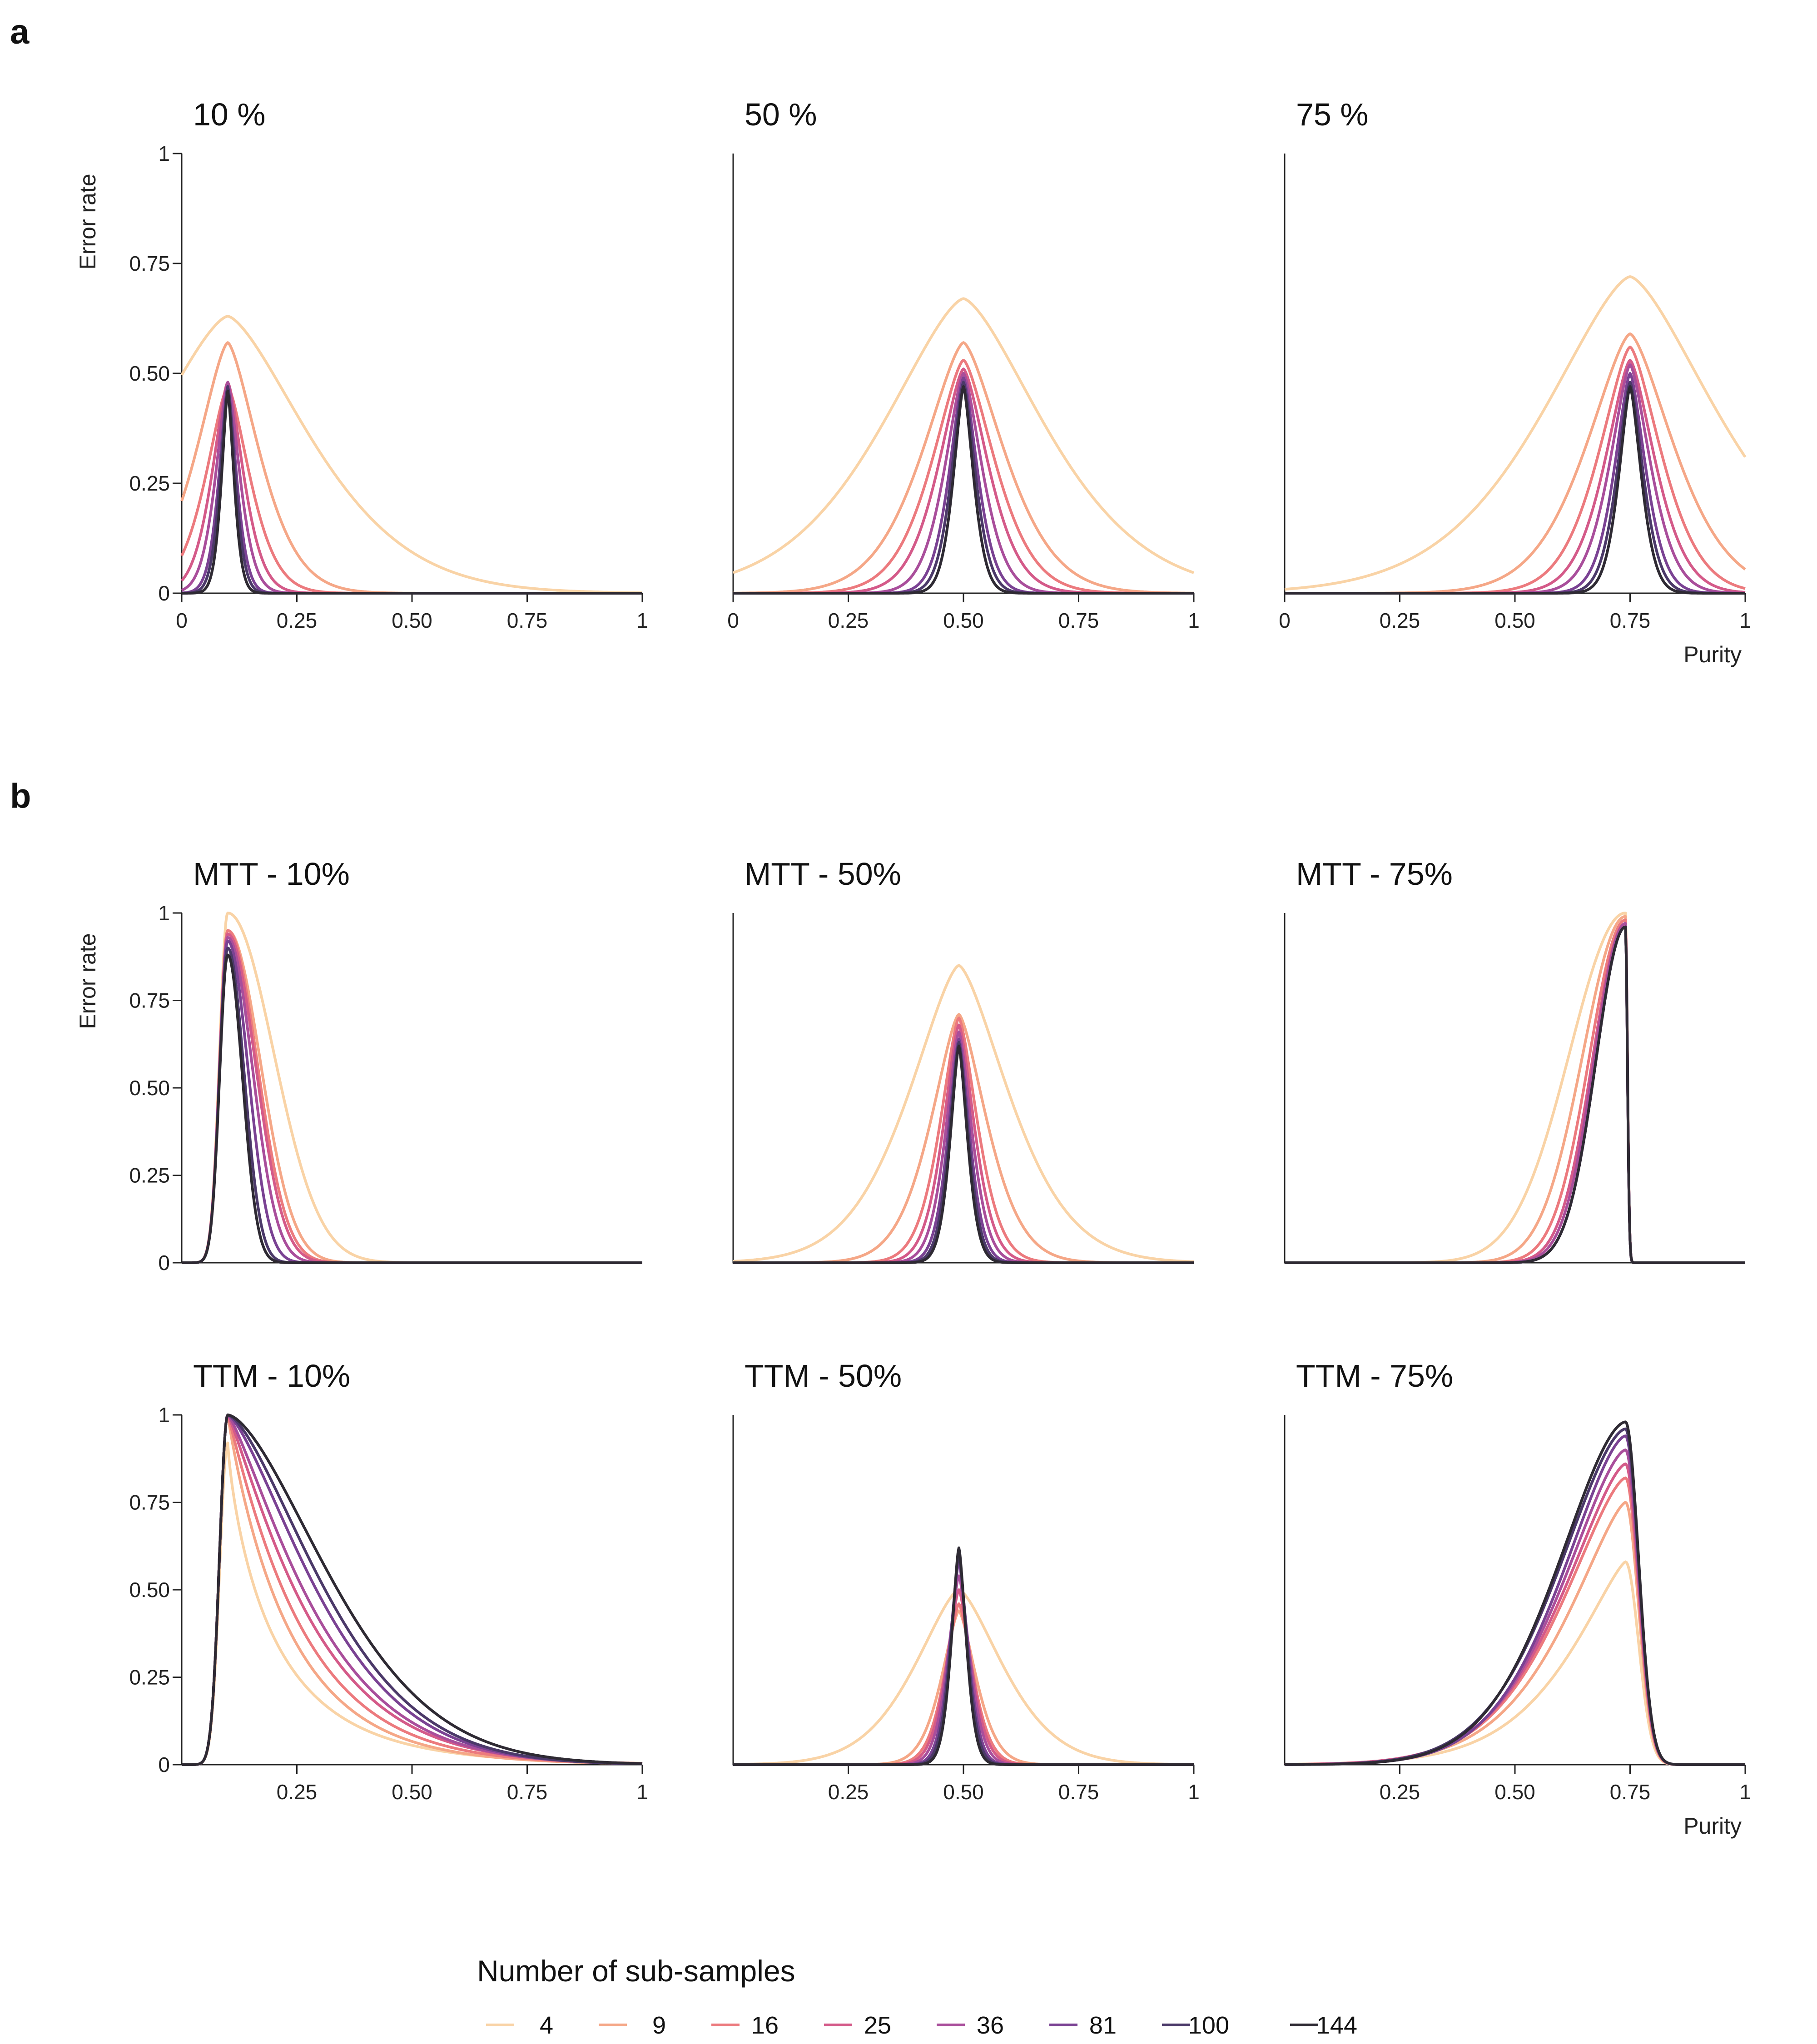 This screenshot has width=1817, height=2044. I want to click on panel-b-mtt-10pct: MTT - 10% 0 0.25 0.50 0.75 1 Error rate, so click(359, 1066).